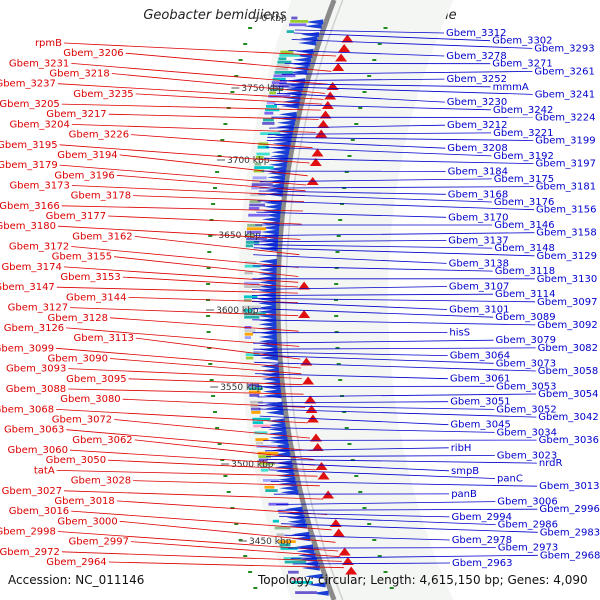 The image size is (600, 600). I want to click on right-gene-label: smpB, so click(465, 471).